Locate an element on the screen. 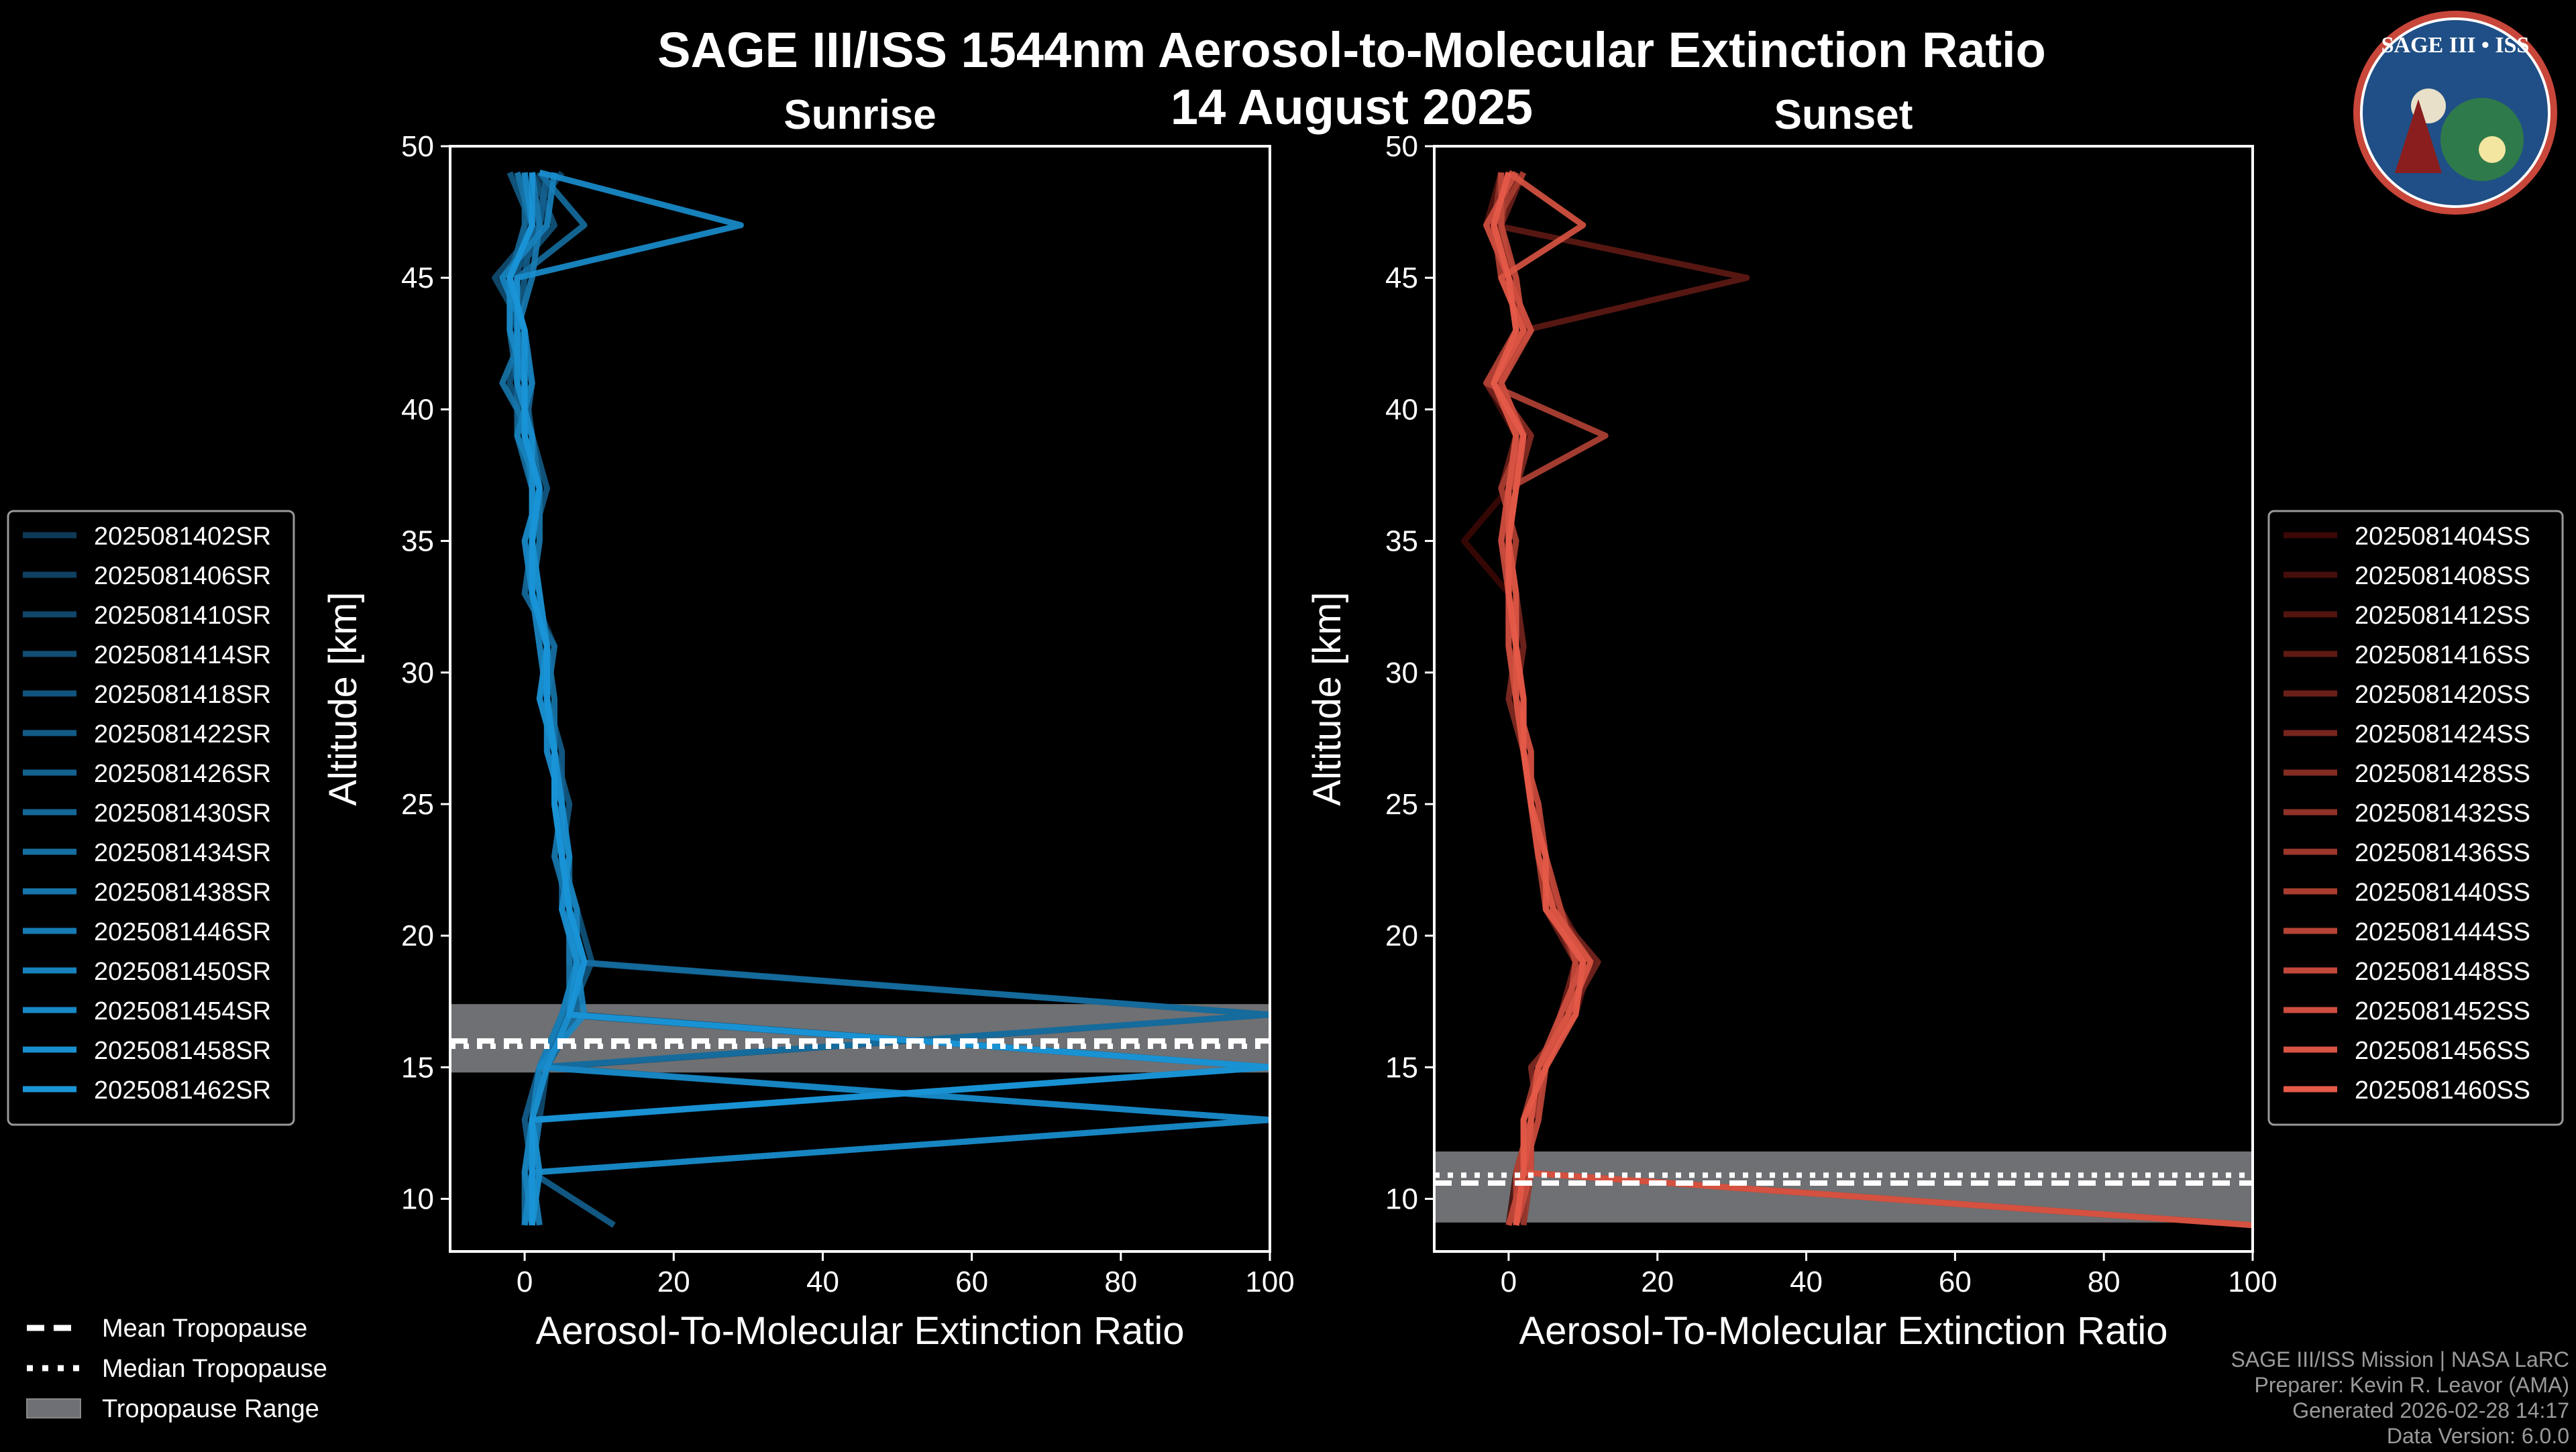 The image size is (2576, 1452). median-tropopause-label: Median Tropopause is located at coordinates (214, 1369).